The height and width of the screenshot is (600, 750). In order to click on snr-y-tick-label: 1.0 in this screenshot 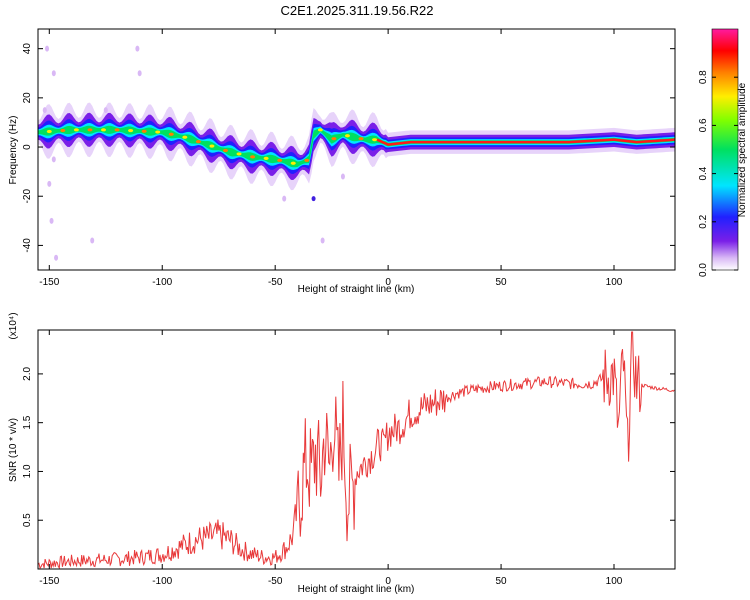, I will do `click(27, 471)`.